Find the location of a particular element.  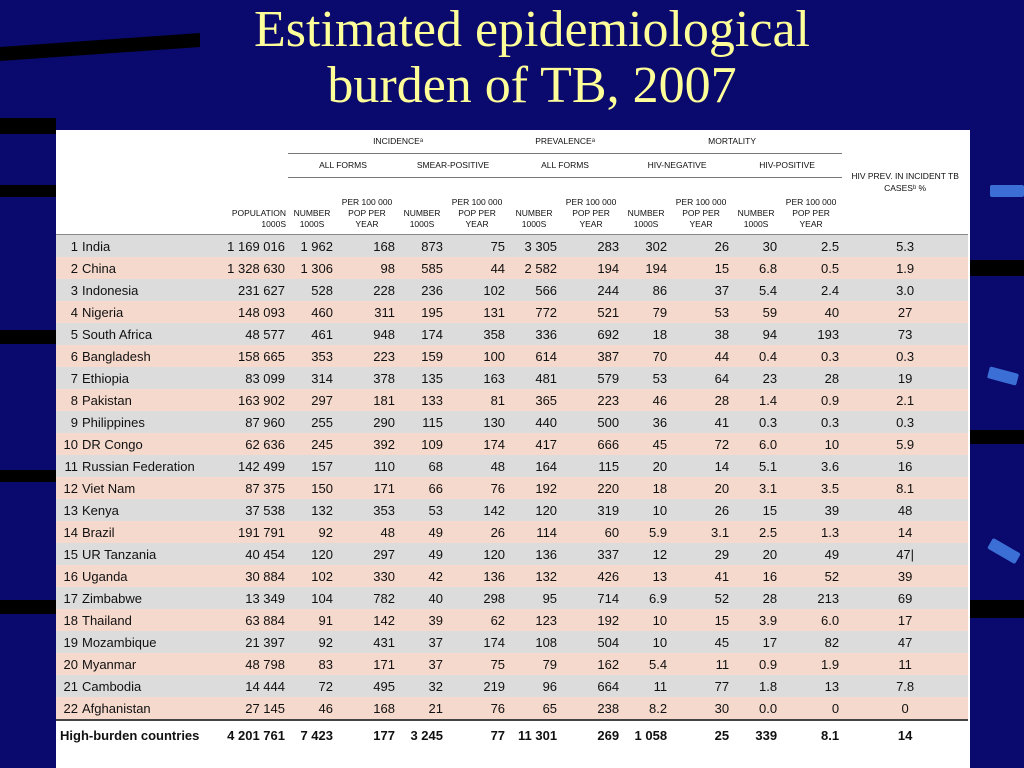

country-cell: 22 Afghanistan is located at coordinates (136, 708).